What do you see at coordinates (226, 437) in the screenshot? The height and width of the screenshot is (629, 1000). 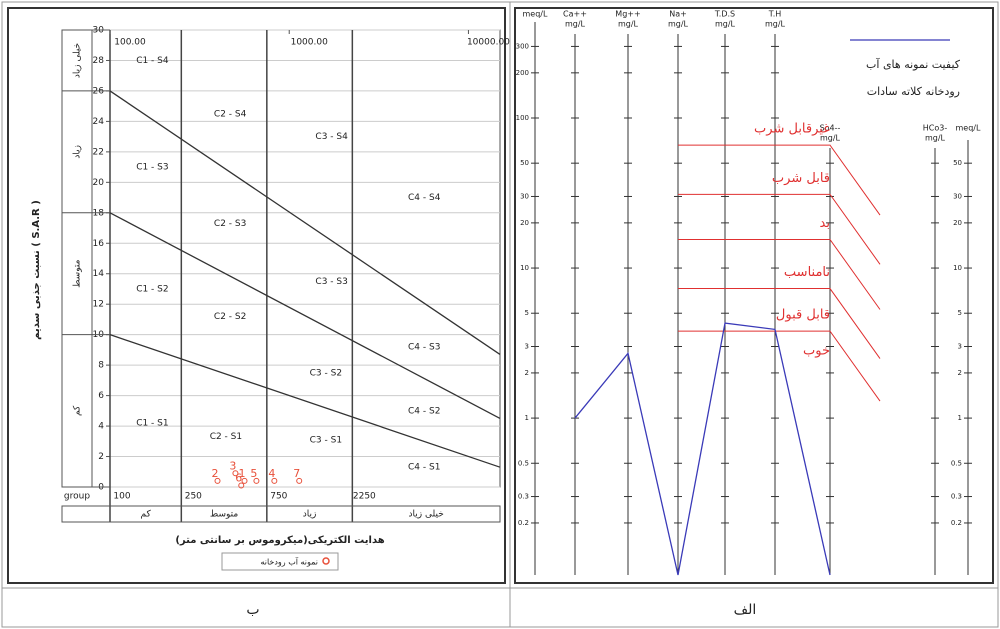 I see `zone-label: C2 - S1` at bounding box center [226, 437].